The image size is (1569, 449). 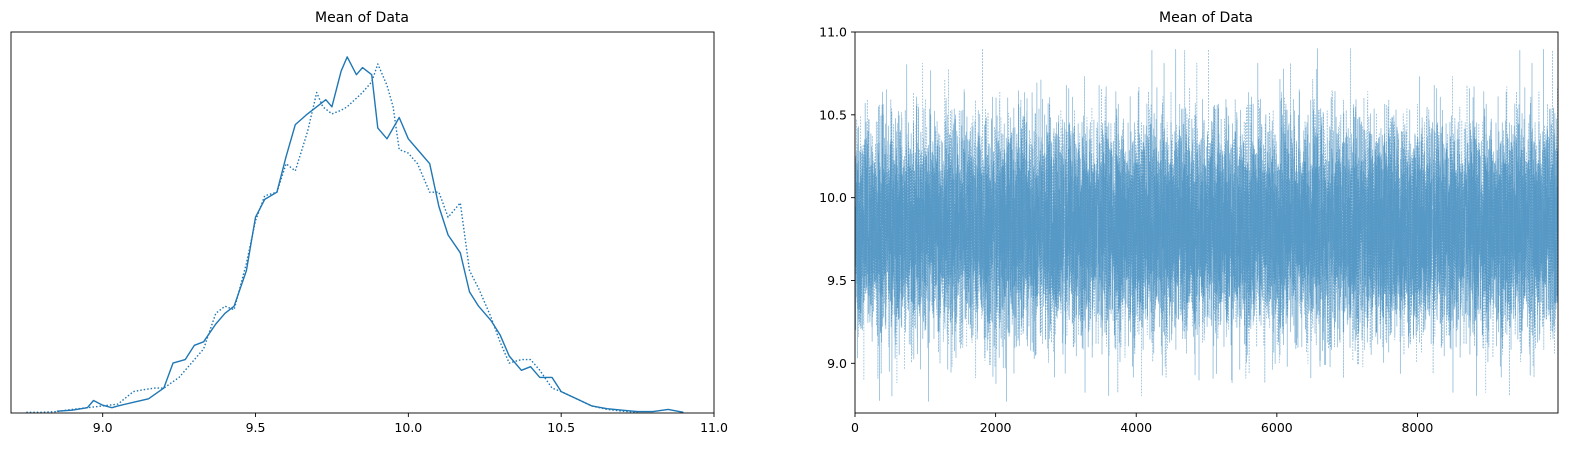 I want to click on kde-x-tick-label: 10.0, so click(x=408, y=427).